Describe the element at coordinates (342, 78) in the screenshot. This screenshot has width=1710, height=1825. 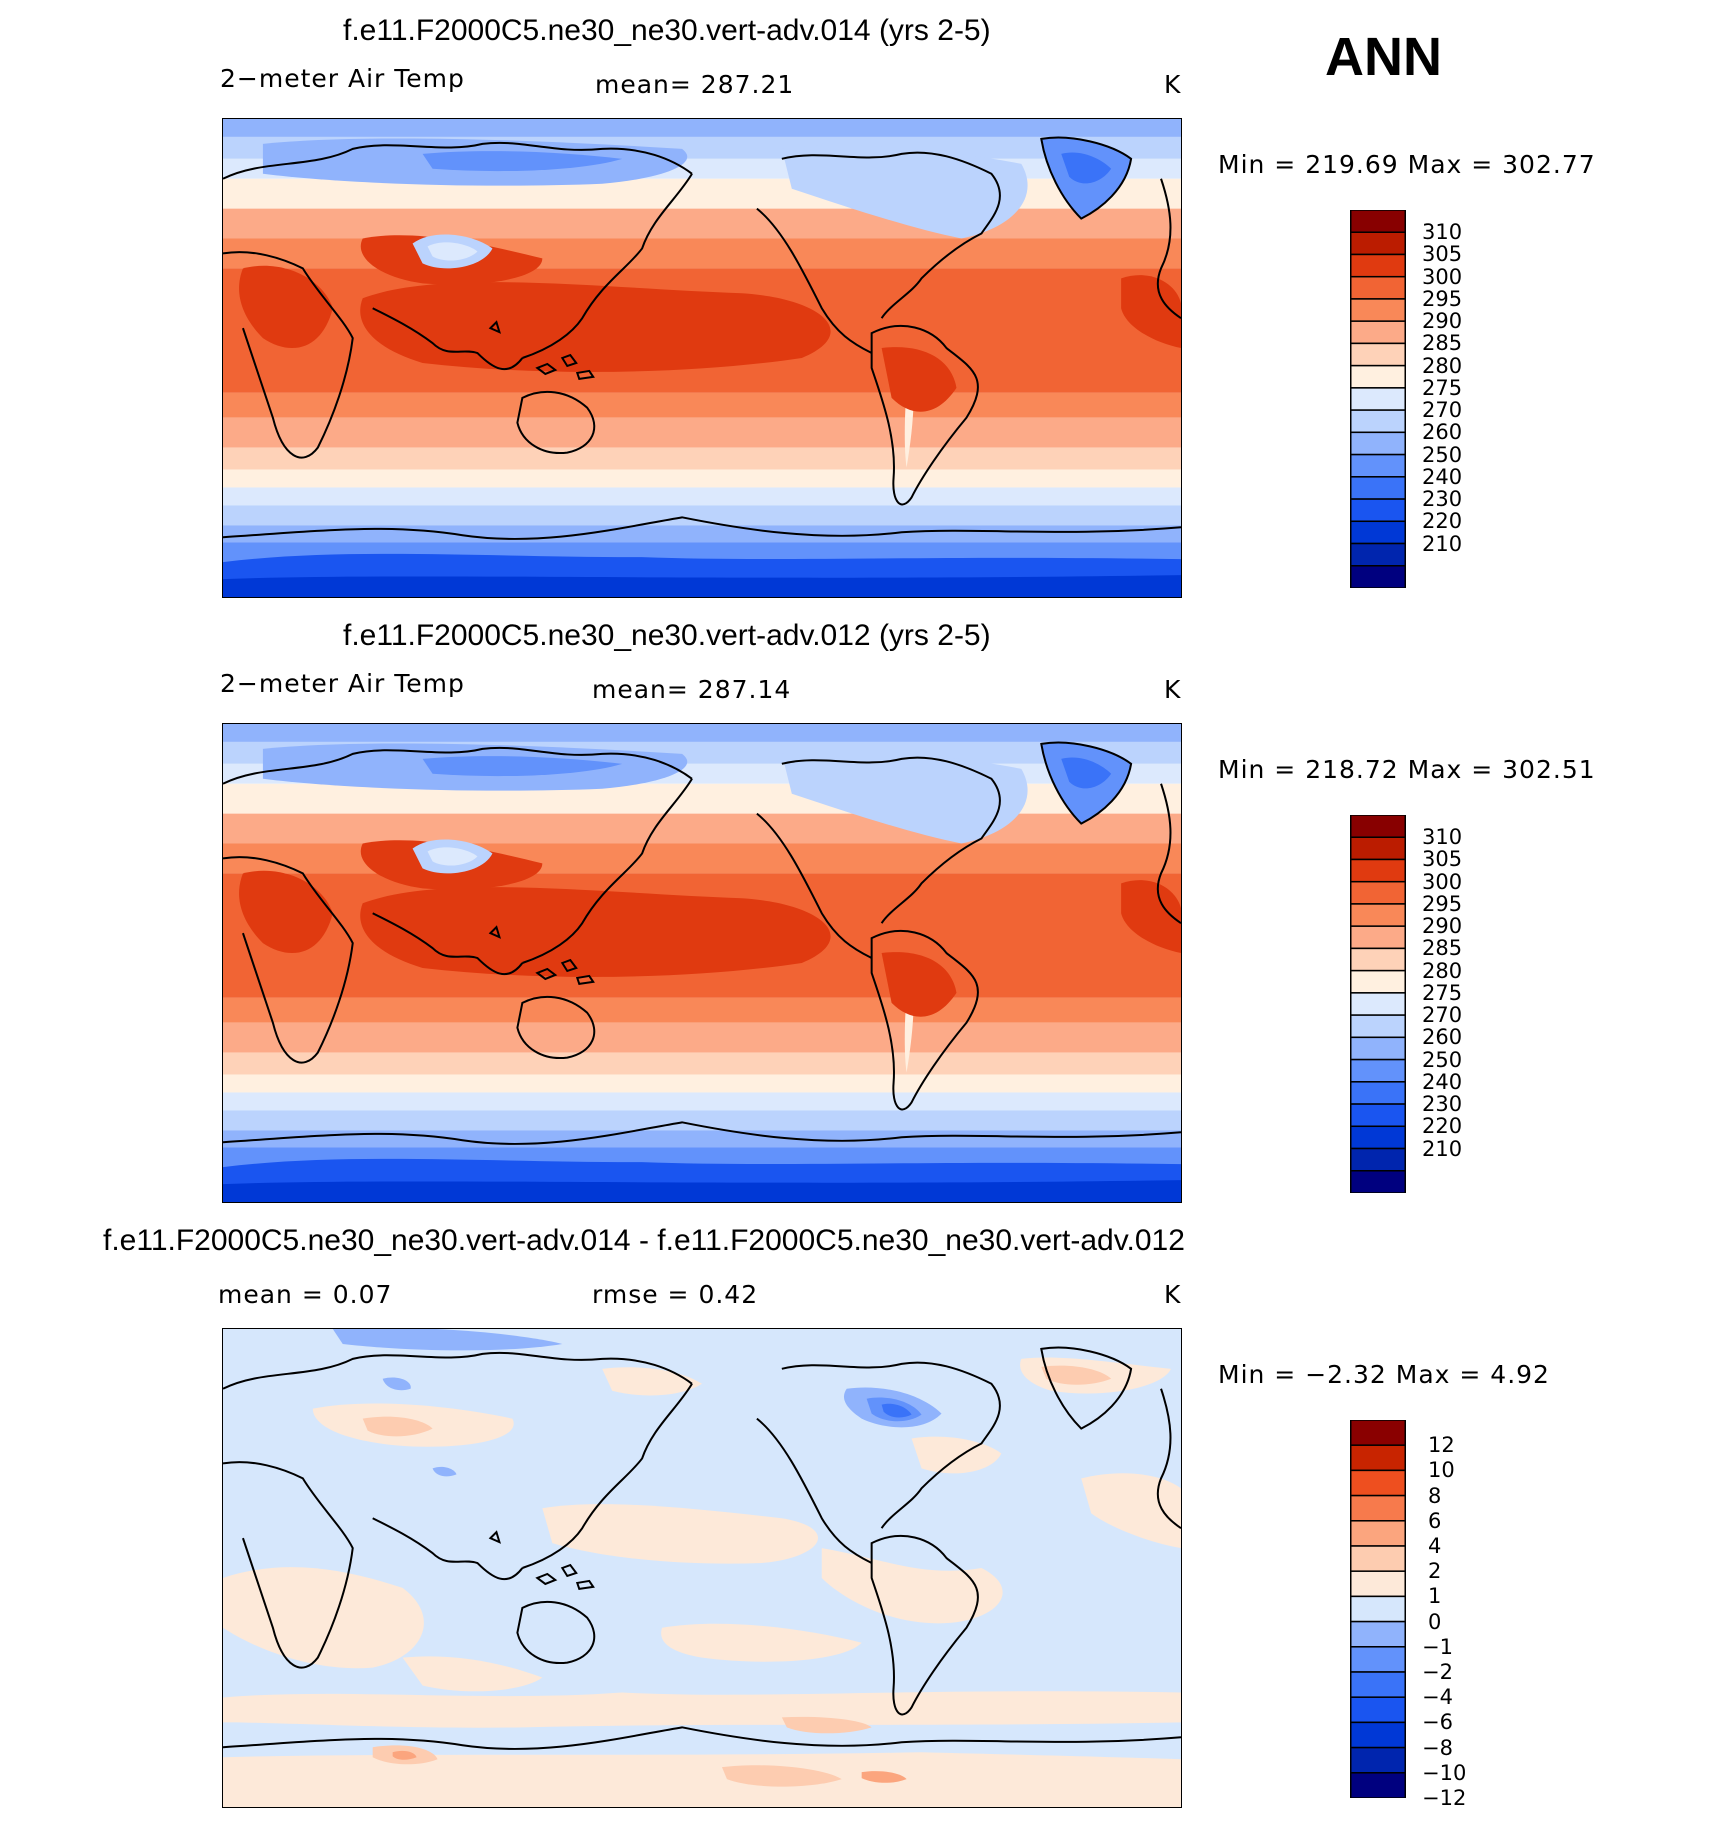
I see `variable-label: 2−meter Air Temp` at that location.